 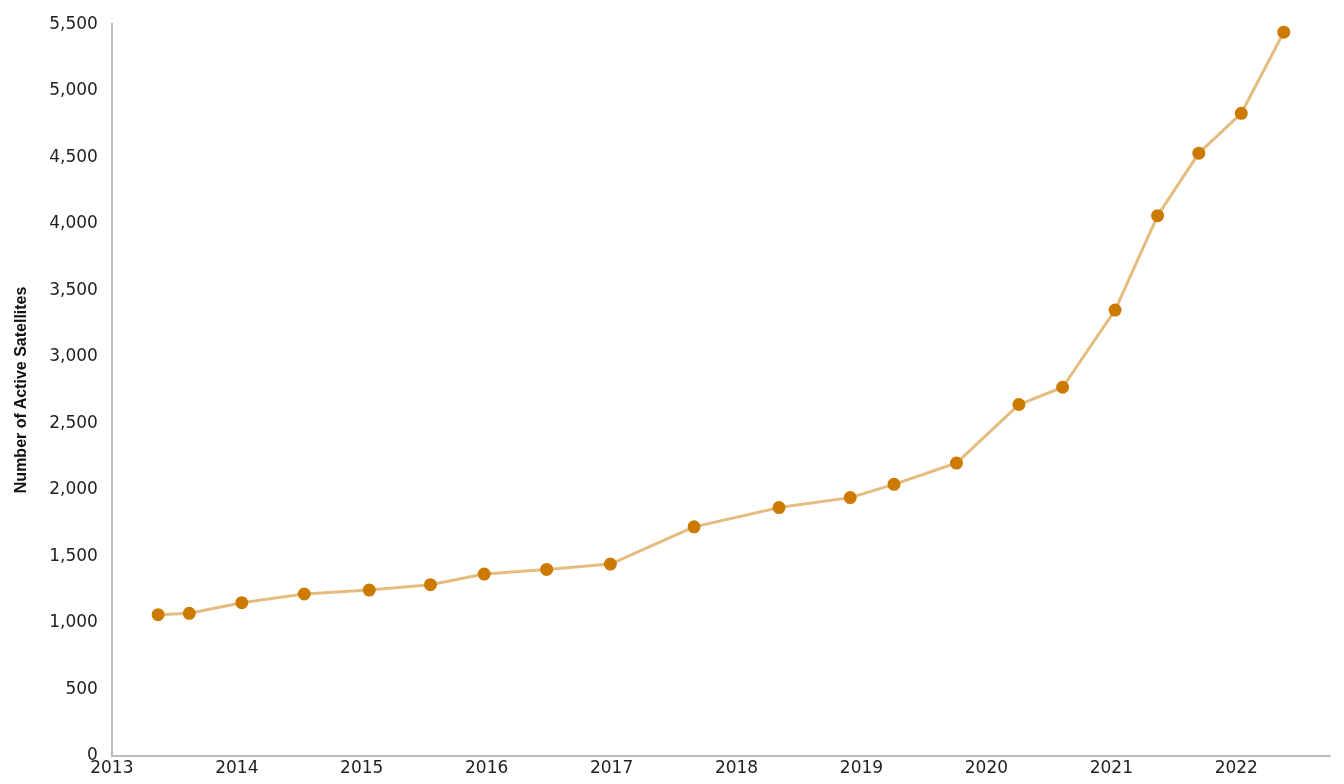 I want to click on x-tick-label: 2017, so click(x=611, y=767).